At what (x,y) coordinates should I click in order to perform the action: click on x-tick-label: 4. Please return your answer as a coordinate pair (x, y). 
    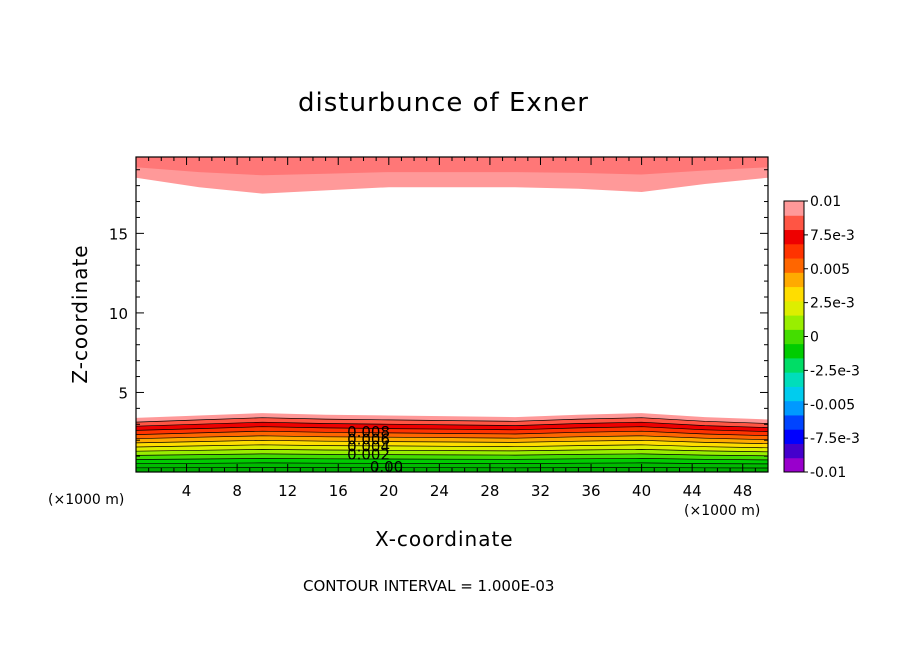
    Looking at the image, I should click on (187, 491).